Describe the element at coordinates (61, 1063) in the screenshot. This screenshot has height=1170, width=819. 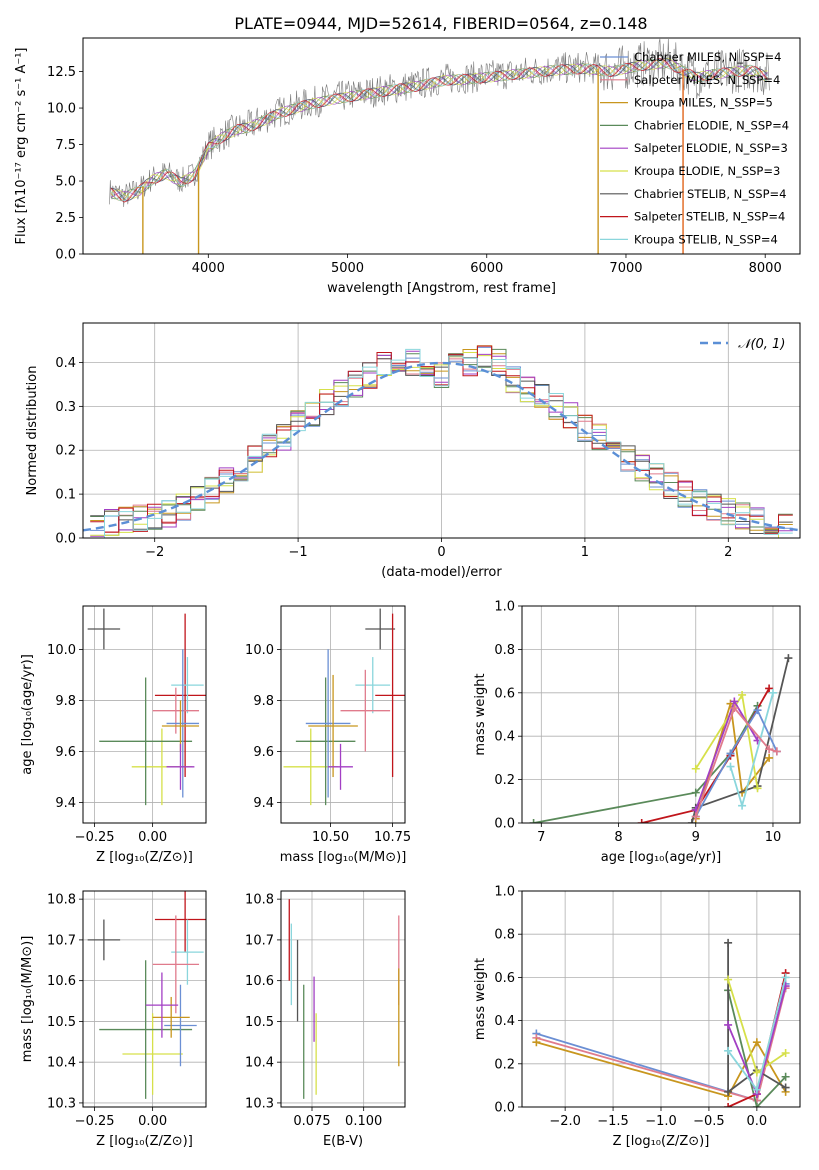
I see `y-tick-label: 10.4` at that location.